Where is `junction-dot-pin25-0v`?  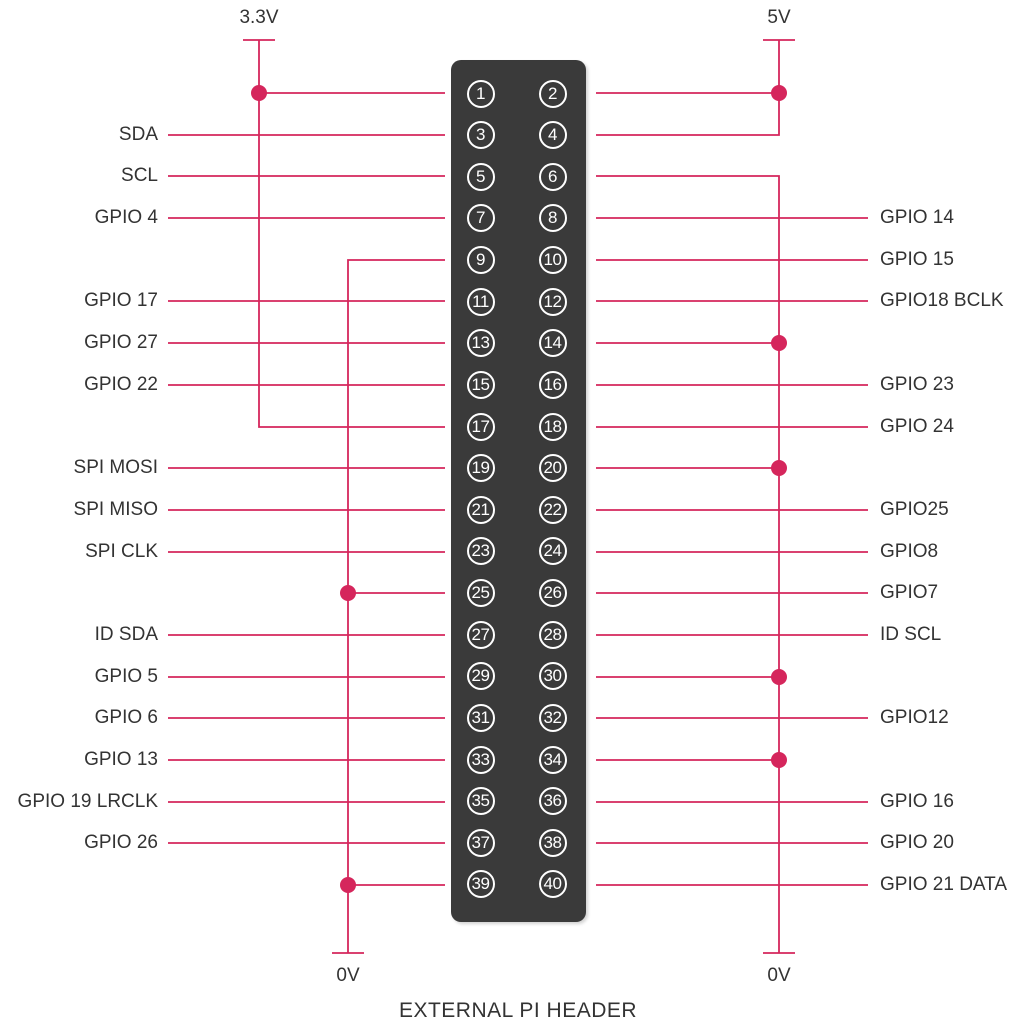 junction-dot-pin25-0v is located at coordinates (348, 593).